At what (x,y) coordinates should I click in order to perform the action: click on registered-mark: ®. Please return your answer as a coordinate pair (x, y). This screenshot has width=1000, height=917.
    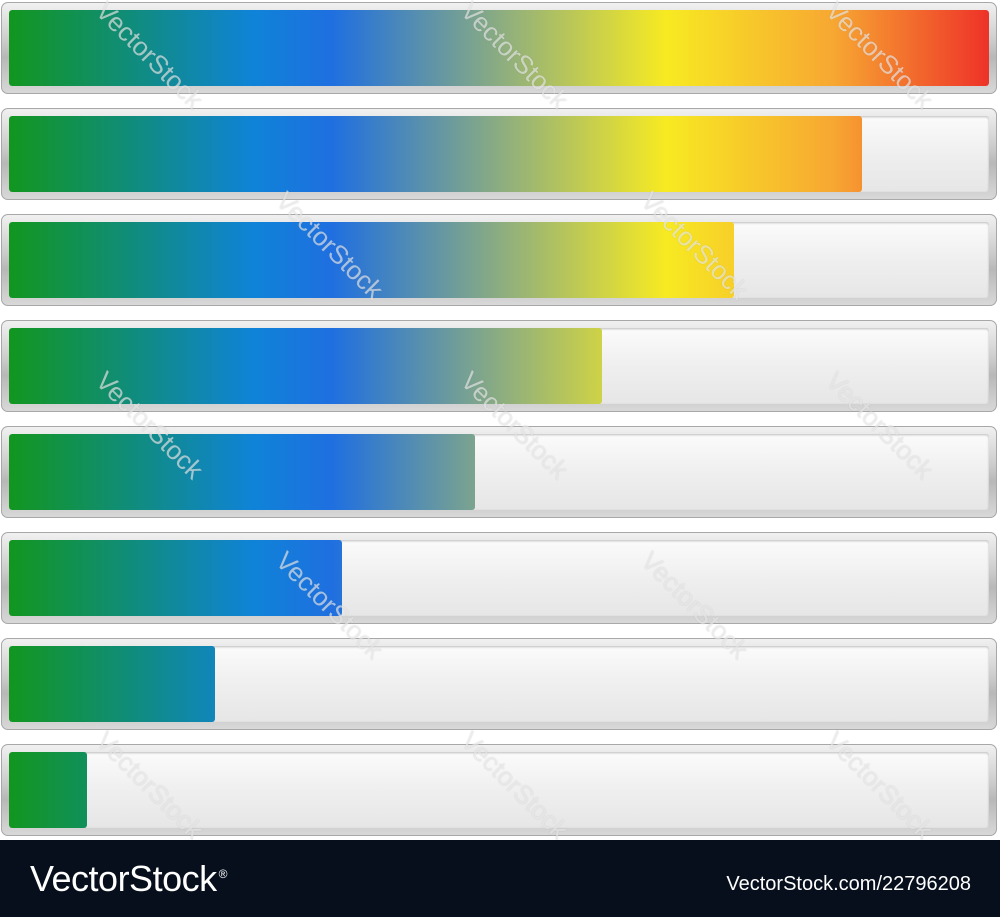
    Looking at the image, I should click on (223, 874).